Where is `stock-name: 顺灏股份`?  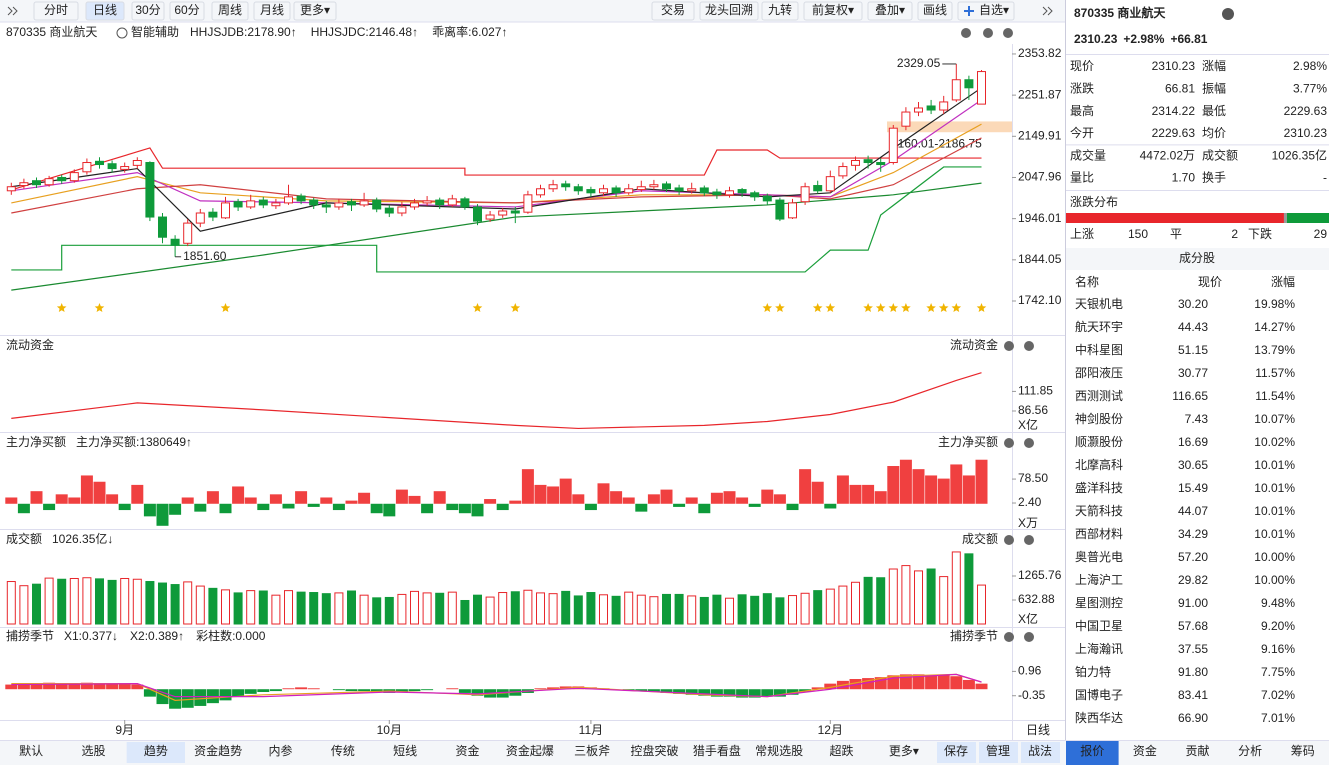 stock-name: 顺灏股份 is located at coordinates (1099, 441).